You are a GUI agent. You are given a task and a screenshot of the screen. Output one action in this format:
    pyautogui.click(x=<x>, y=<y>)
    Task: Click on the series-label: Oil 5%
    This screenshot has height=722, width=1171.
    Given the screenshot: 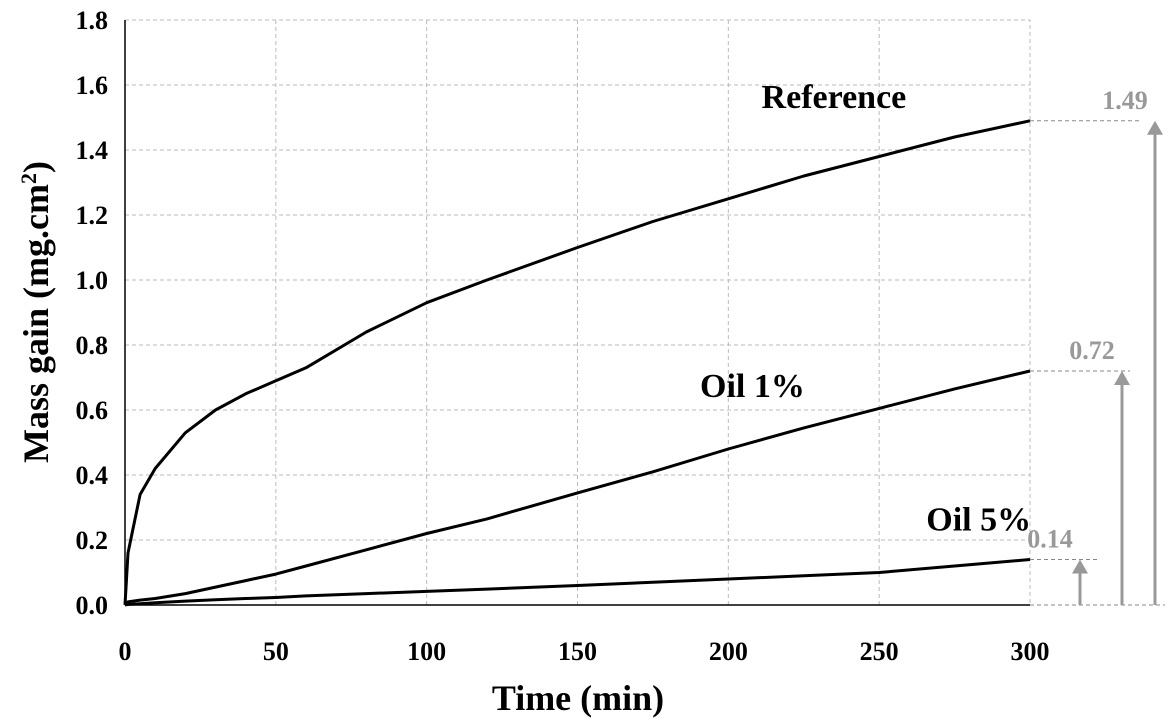 What is the action you would take?
    pyautogui.click(x=978, y=519)
    